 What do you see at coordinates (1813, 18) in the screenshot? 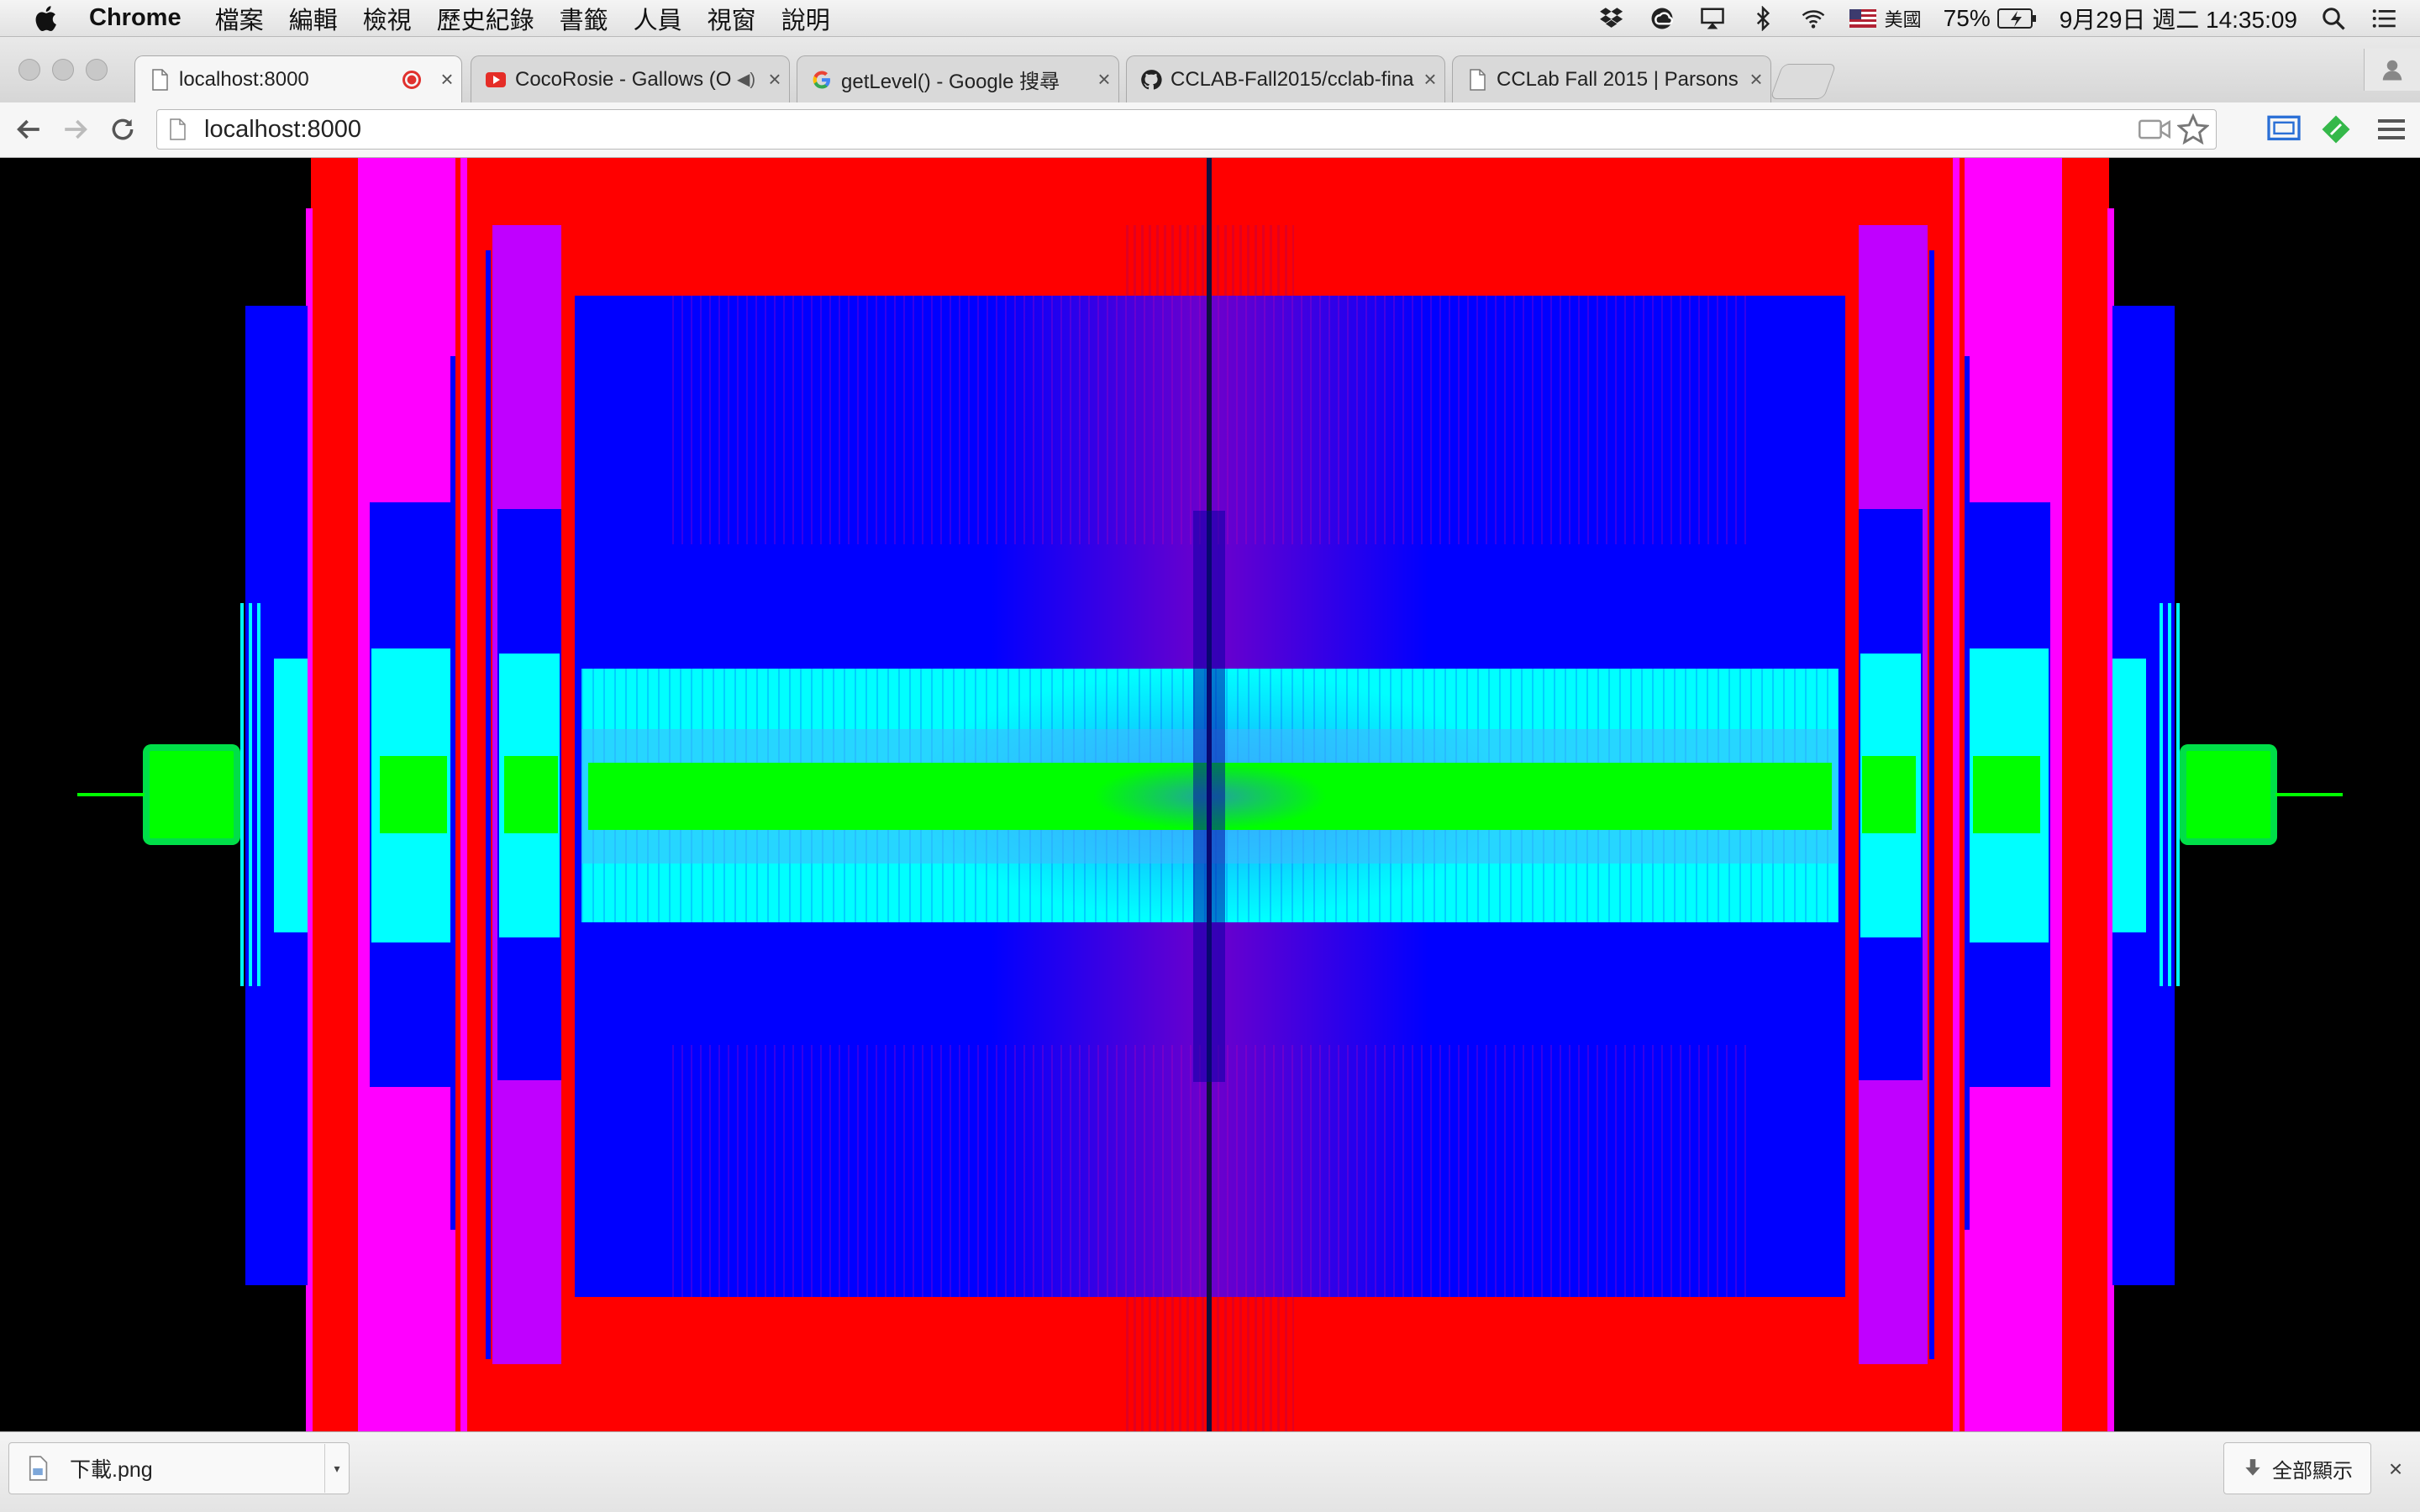
I see `wifi-icon` at bounding box center [1813, 18].